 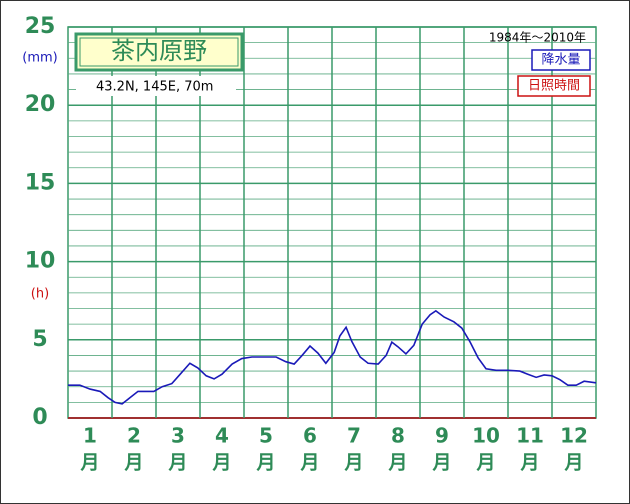 I want to click on x-tick-label: 8, so click(x=398, y=436).